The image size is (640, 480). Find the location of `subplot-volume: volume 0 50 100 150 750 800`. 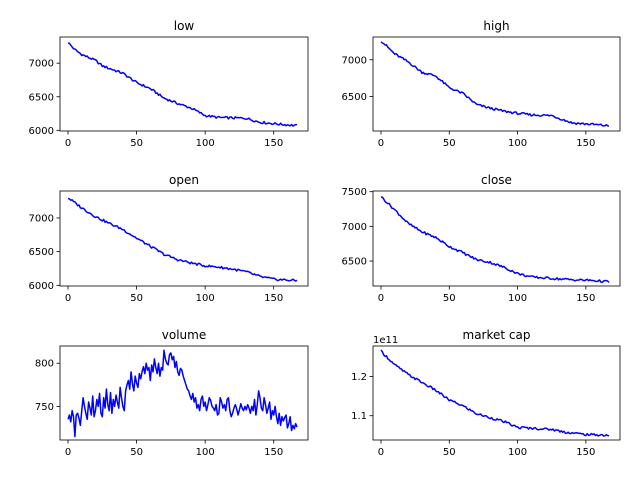

subplot-volume: volume 0 50 100 150 750 800 is located at coordinates (172, 393).